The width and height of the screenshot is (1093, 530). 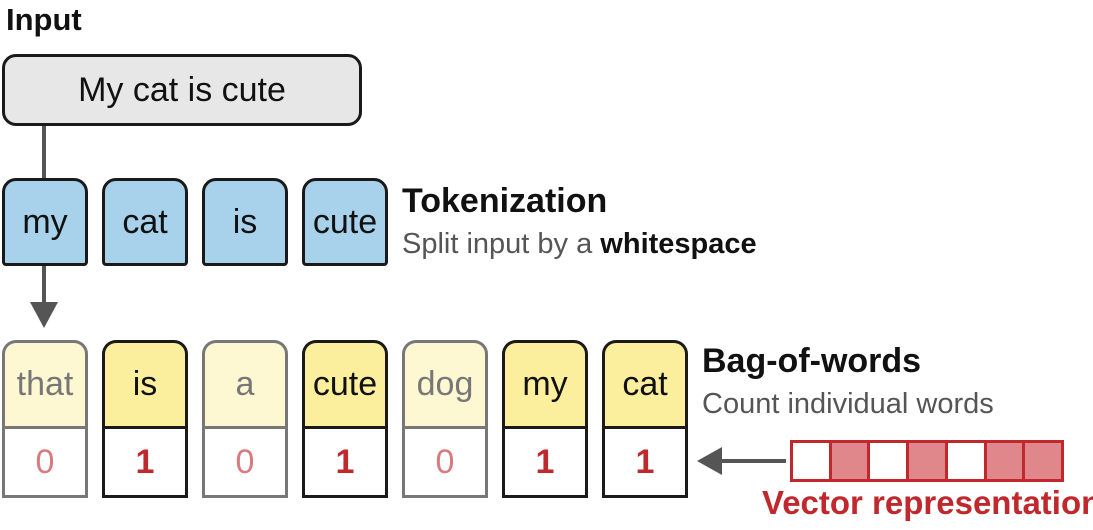 I want to click on input-sentence-box: My cat is cute, so click(x=182, y=90).